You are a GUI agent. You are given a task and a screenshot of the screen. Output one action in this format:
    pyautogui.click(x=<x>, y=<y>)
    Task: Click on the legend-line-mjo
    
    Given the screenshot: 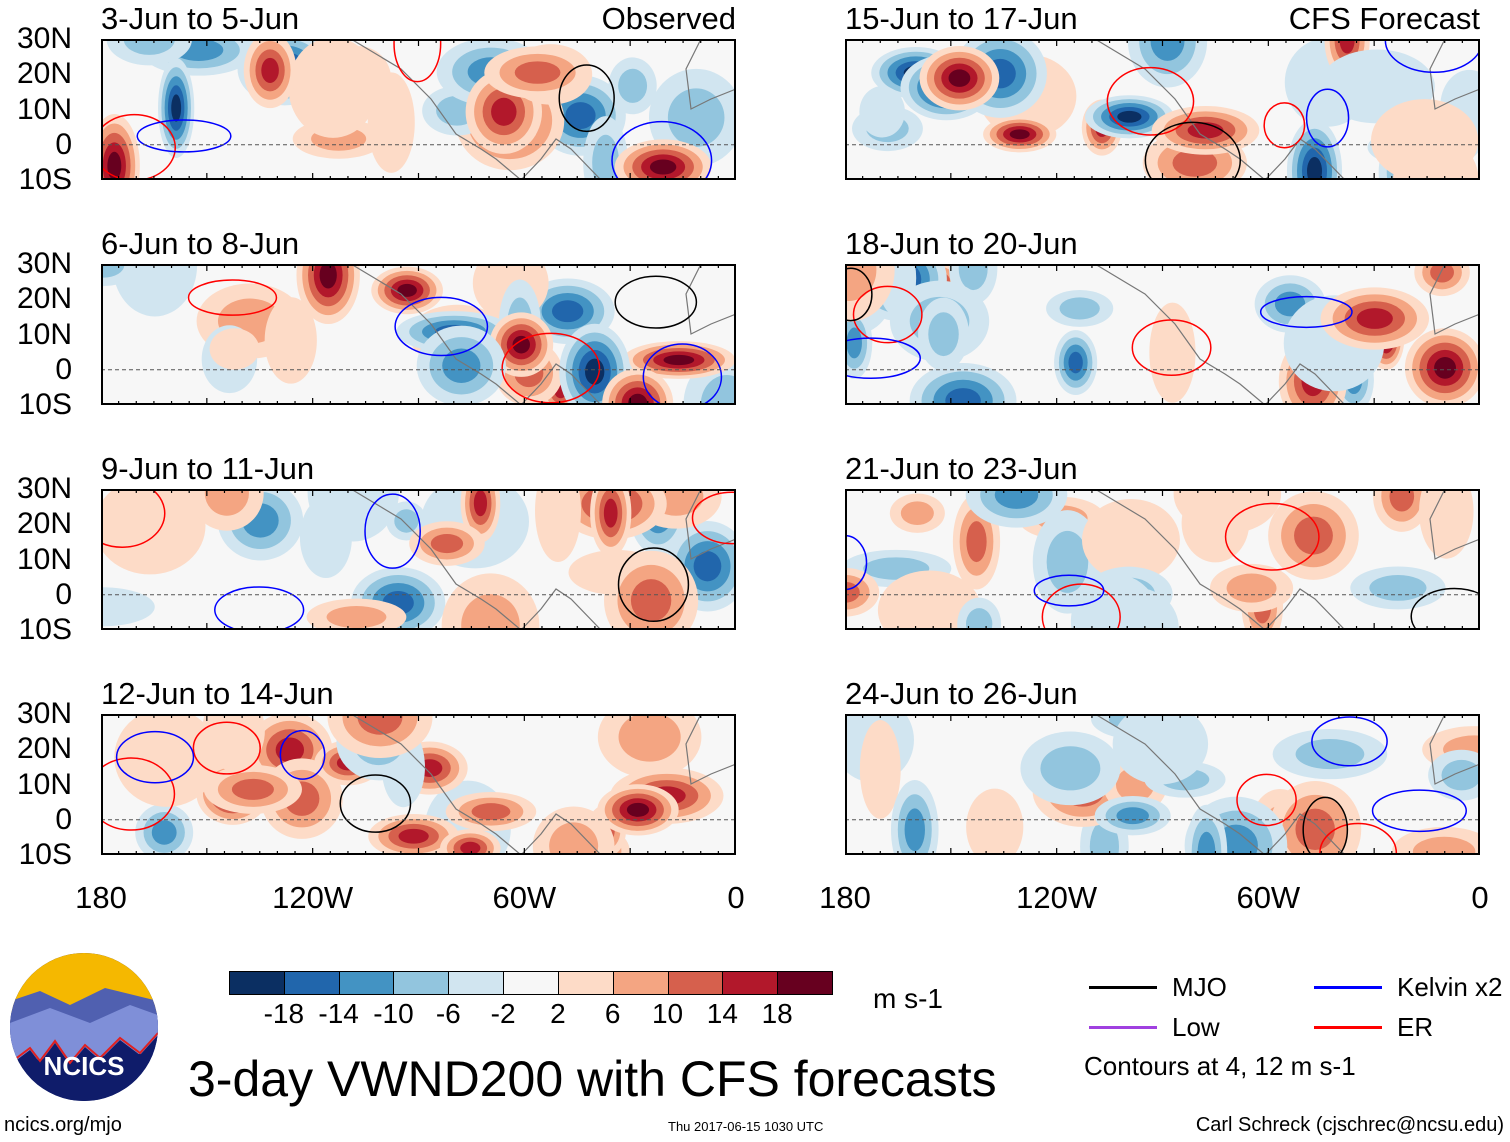 What is the action you would take?
    pyautogui.click(x=1123, y=987)
    